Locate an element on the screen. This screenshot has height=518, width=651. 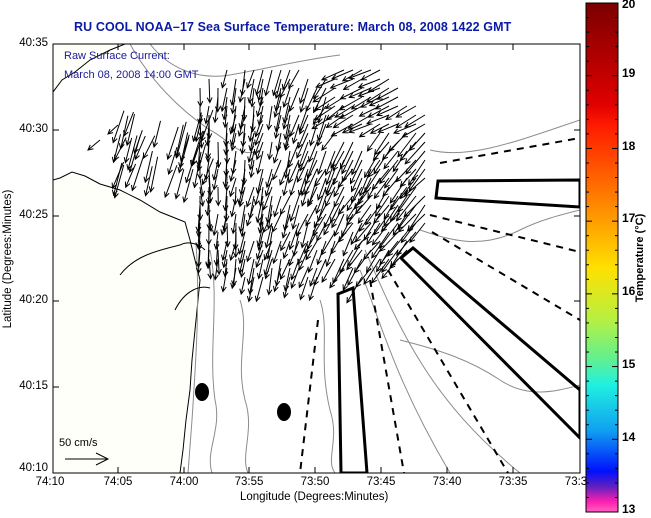
x-tick-label: 74:10 is located at coordinates (50, 482).